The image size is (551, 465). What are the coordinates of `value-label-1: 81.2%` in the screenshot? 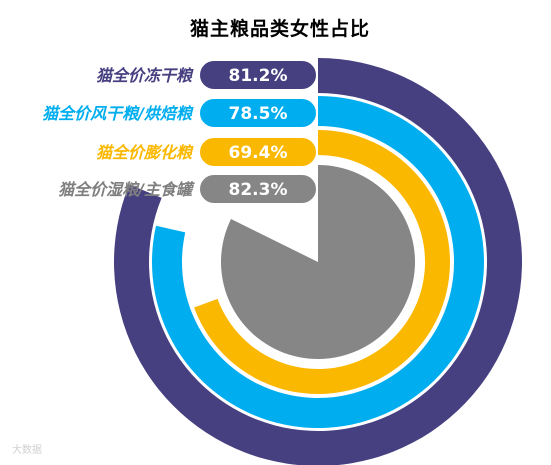 It's located at (258, 76).